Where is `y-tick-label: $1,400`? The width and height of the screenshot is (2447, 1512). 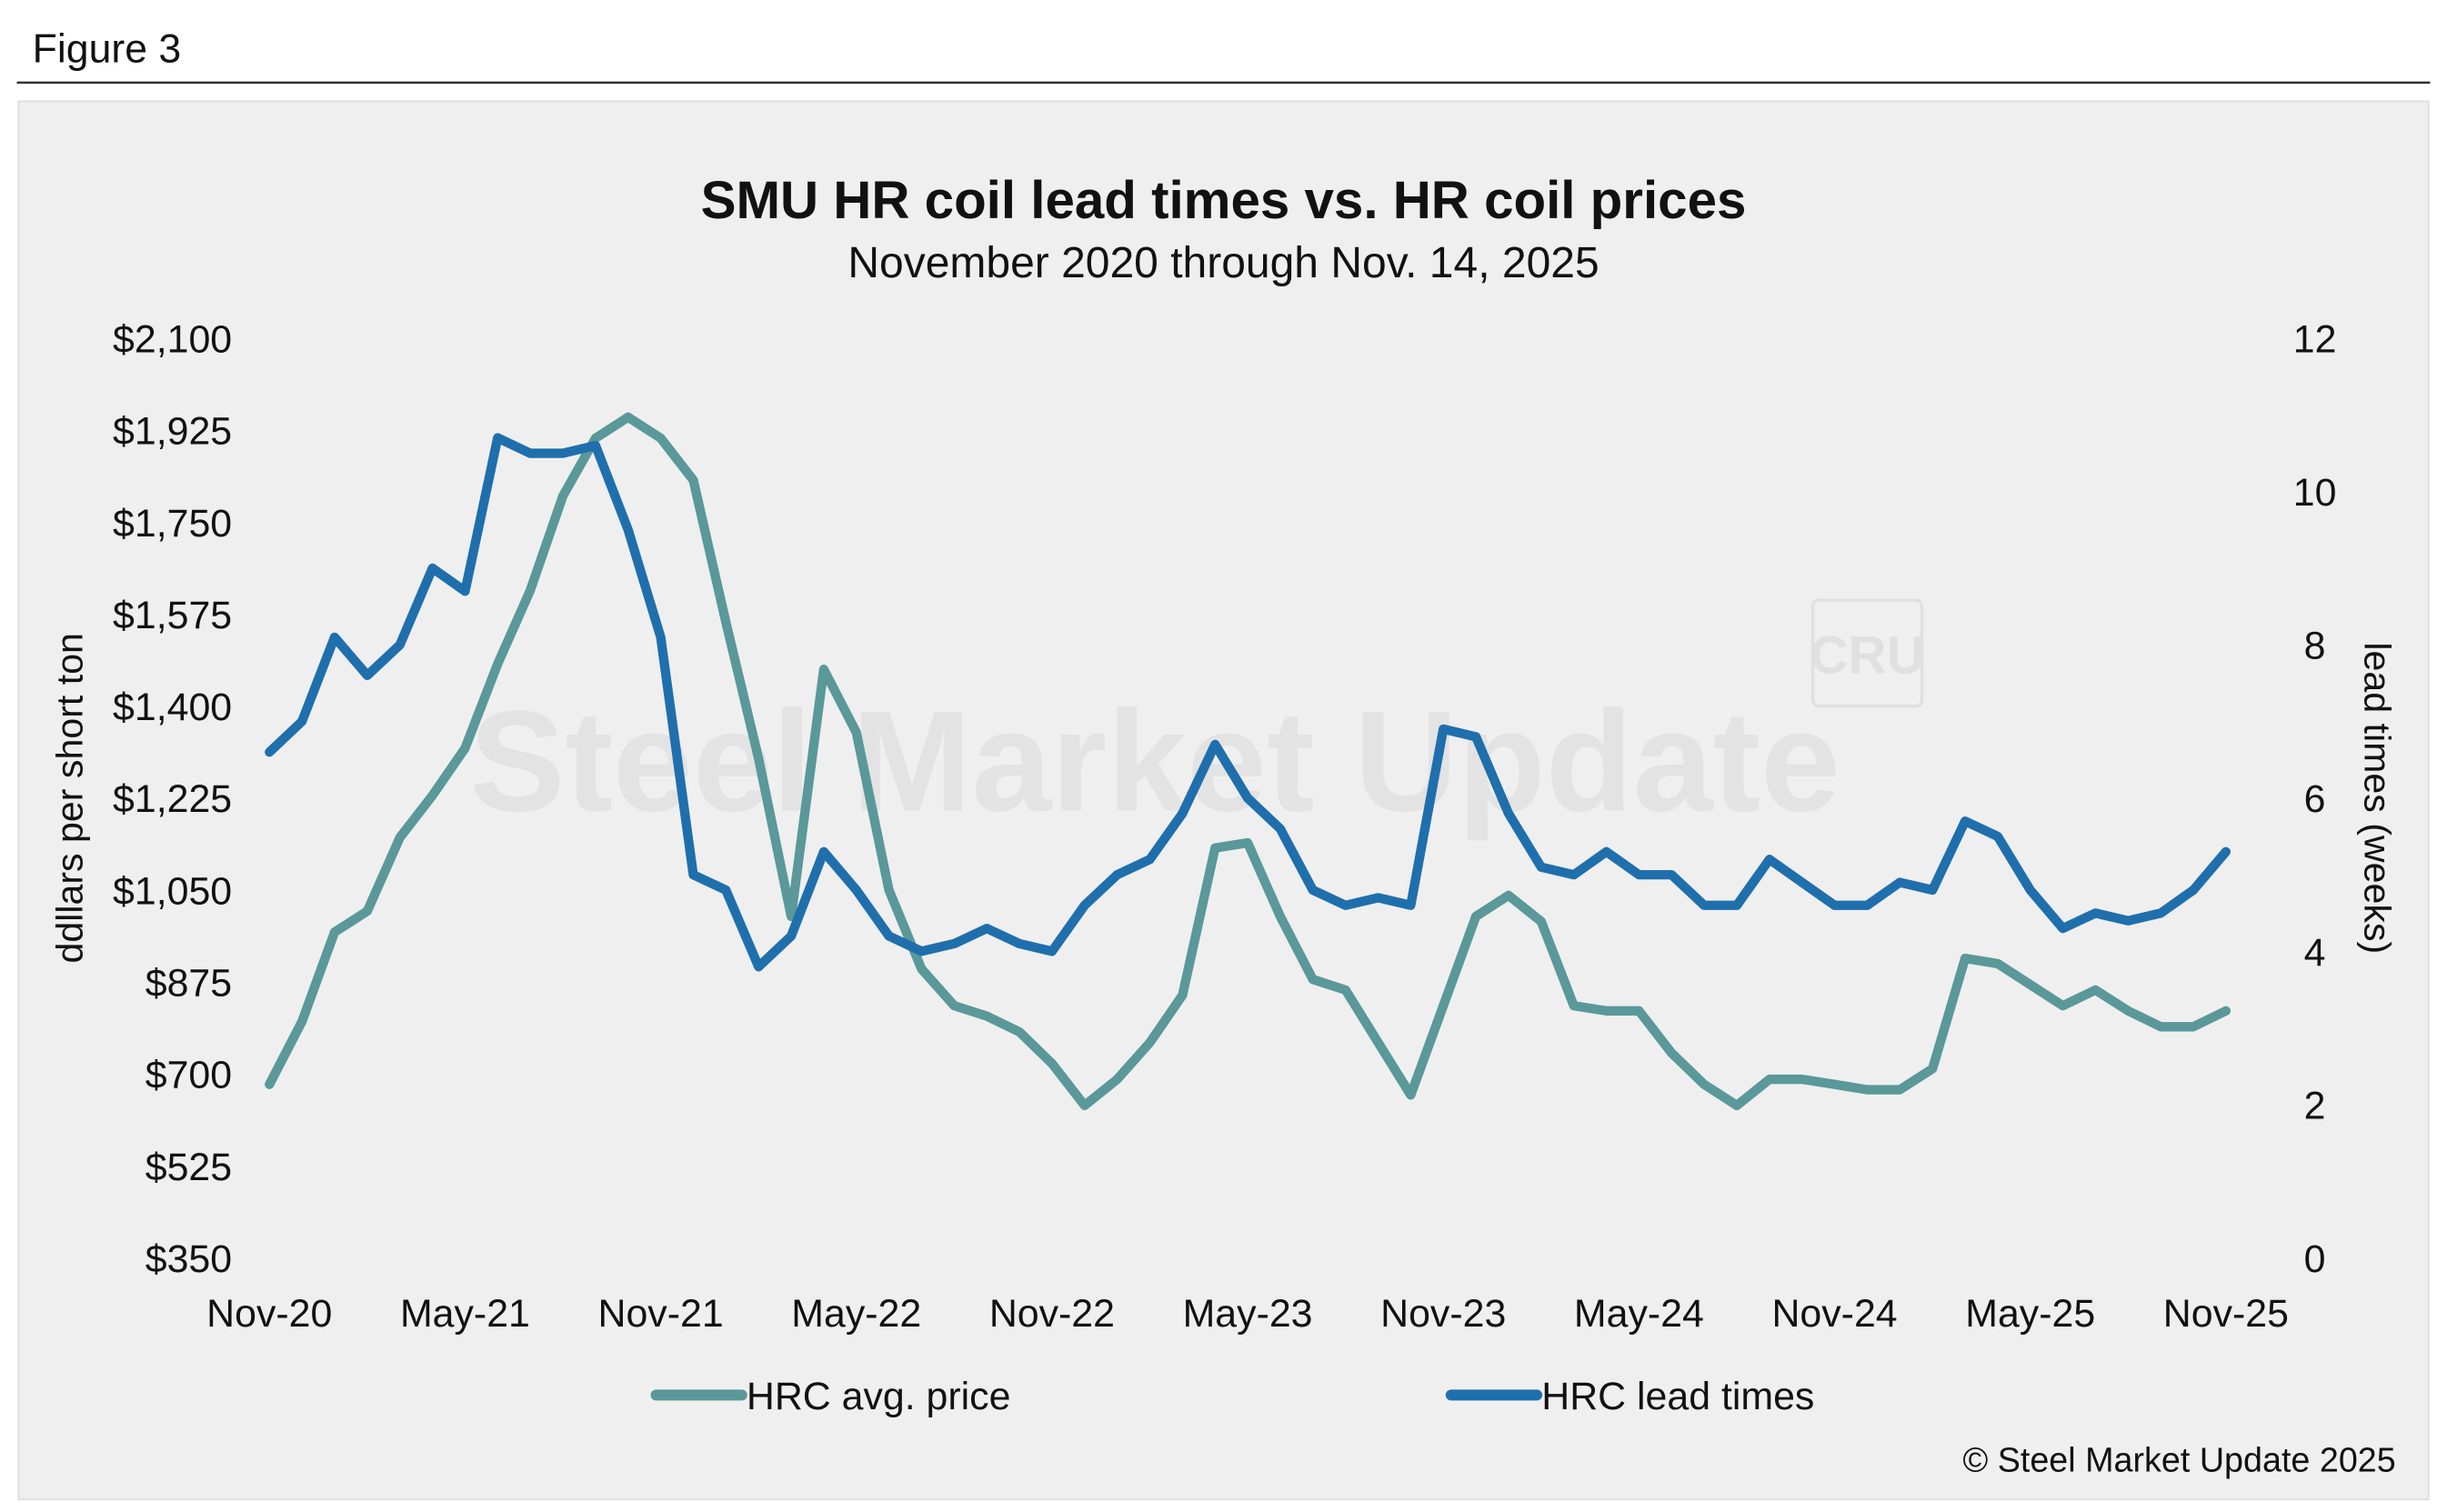 y-tick-label: $1,400 is located at coordinates (173, 707).